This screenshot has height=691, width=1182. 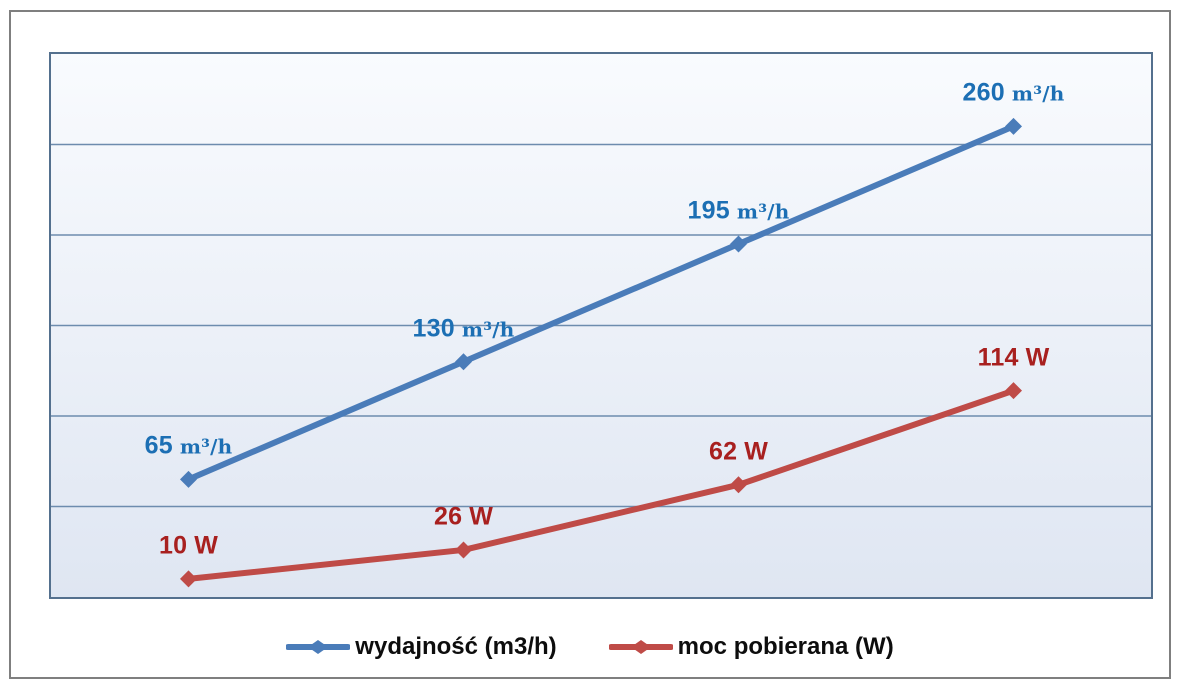 I want to click on legend-item-moc-pobierana: moc pobierana (W), so click(x=751, y=647).